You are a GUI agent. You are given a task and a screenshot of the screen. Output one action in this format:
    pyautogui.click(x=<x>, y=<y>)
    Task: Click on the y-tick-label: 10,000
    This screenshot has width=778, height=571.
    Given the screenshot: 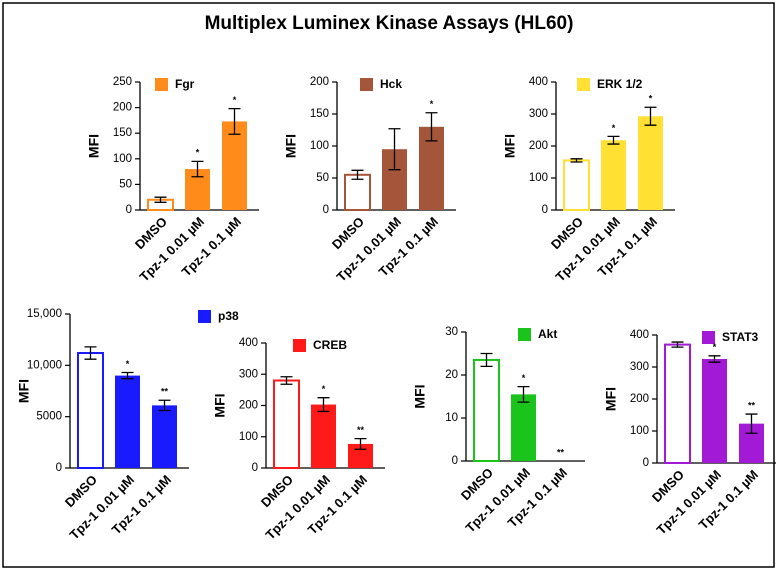 What is the action you would take?
    pyautogui.click(x=44, y=365)
    